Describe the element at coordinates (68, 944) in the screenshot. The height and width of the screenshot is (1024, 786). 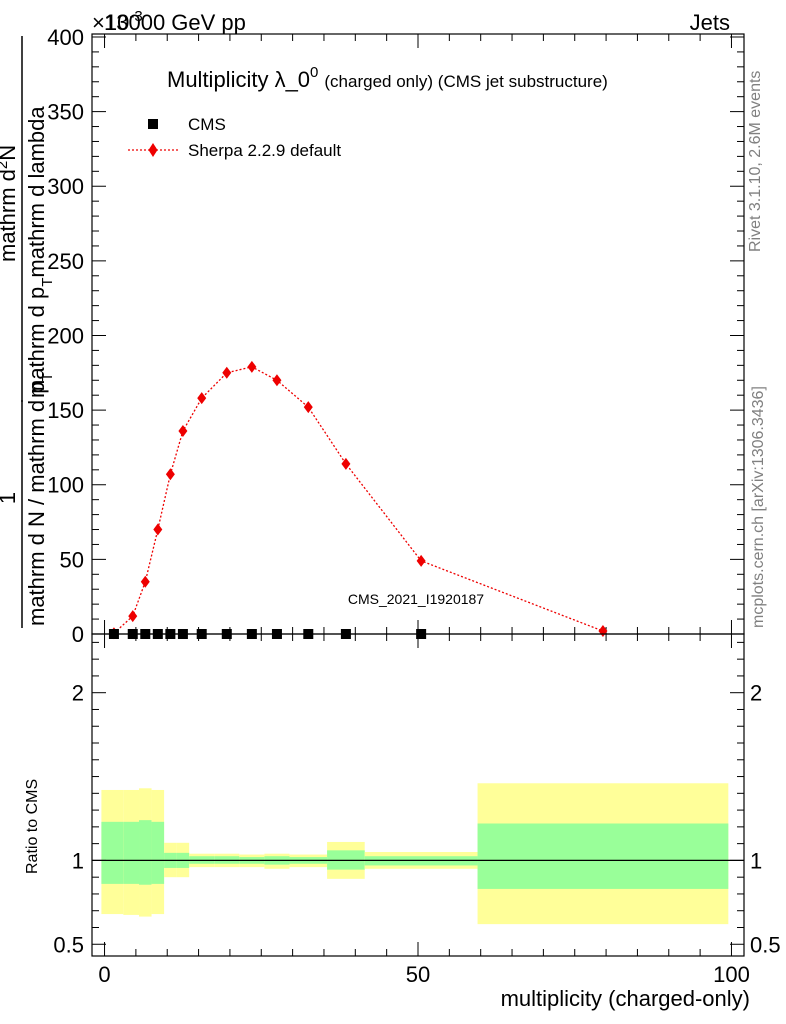
I see `ratio-y-tick-label-left: 0.5` at that location.